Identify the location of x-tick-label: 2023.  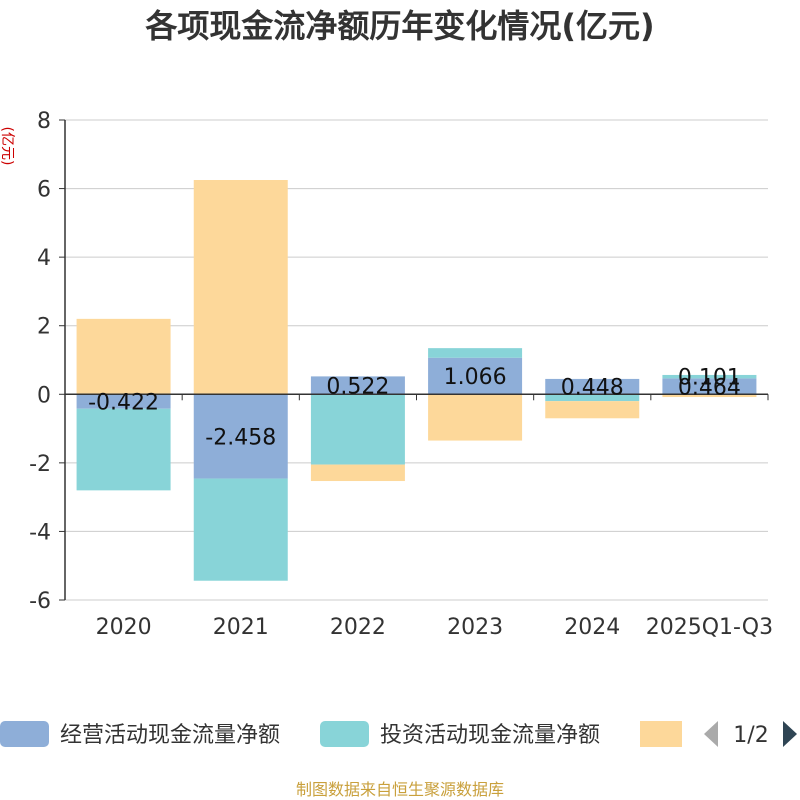
(475, 627).